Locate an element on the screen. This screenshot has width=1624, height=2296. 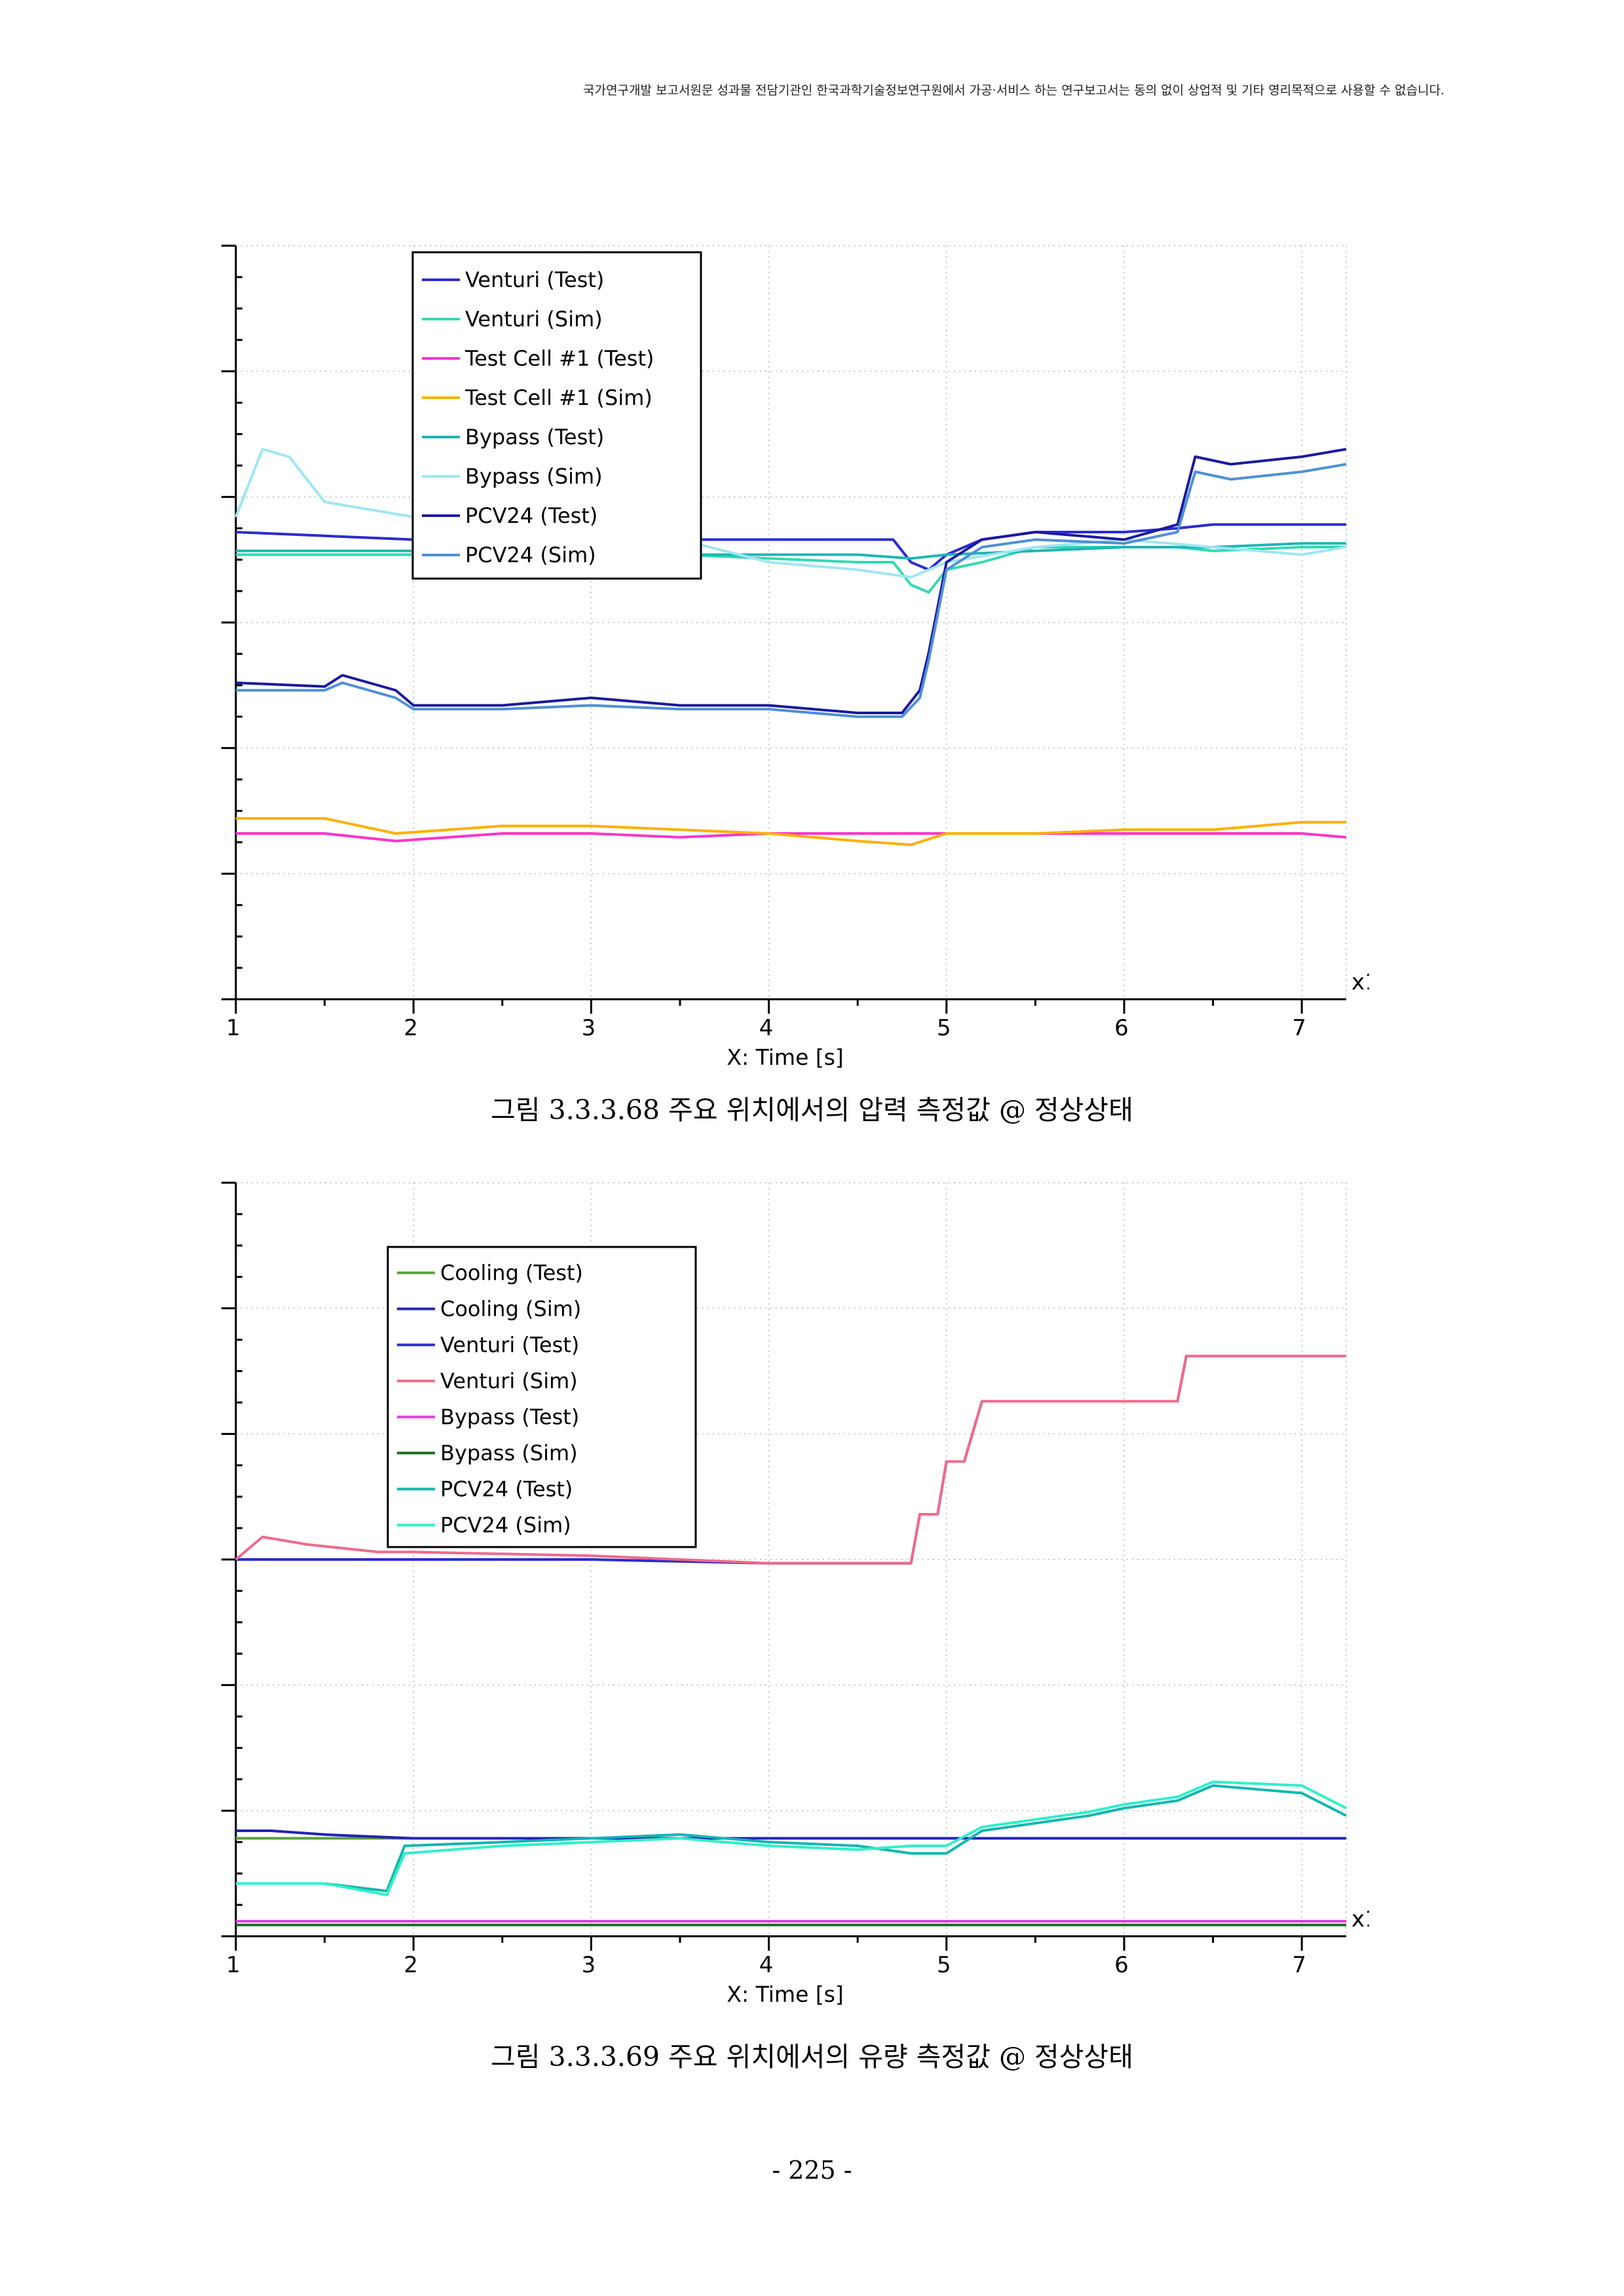
page-number: - 225 - is located at coordinates (812, 2170).